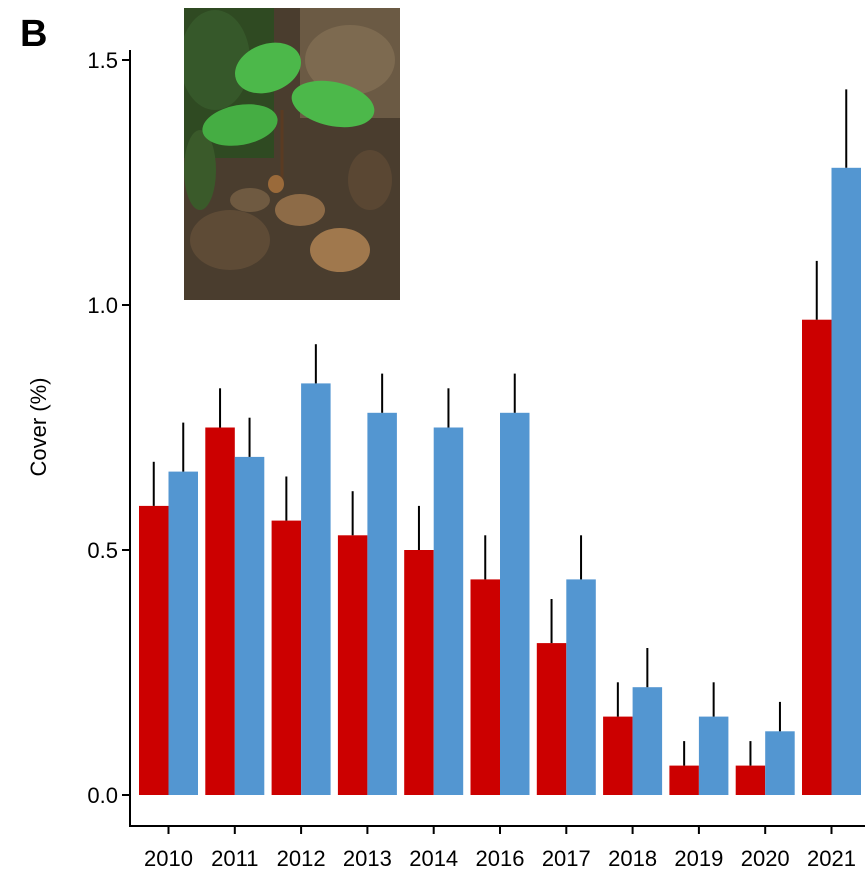 This screenshot has height=873, width=865. Describe the element at coordinates (433, 858) in the screenshot. I see `x-tick-label: 2014` at that location.